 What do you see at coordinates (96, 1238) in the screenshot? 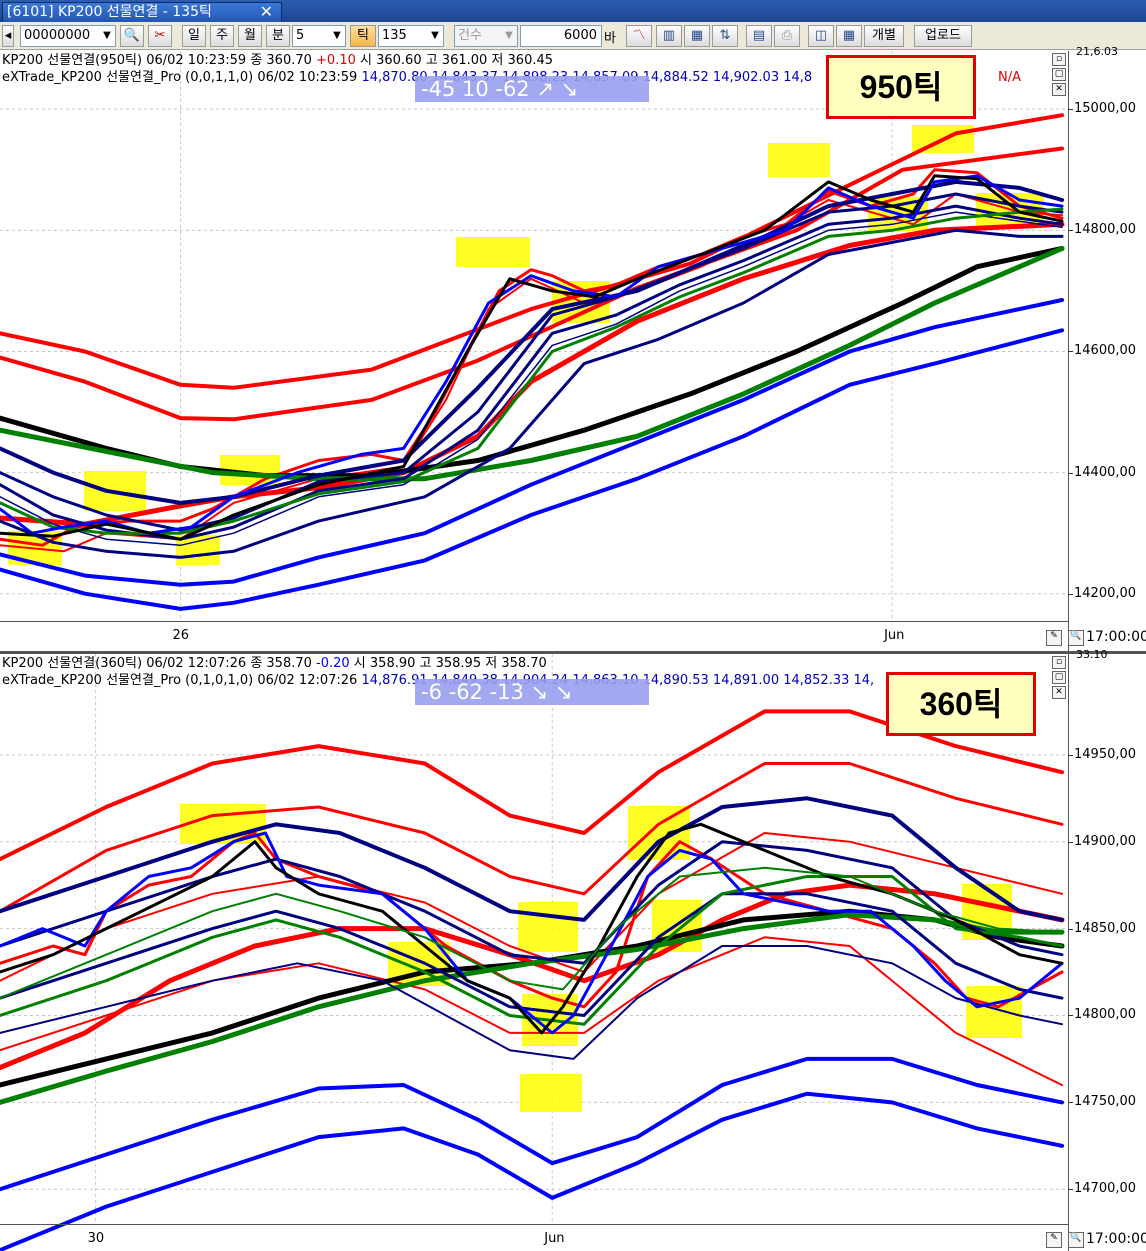
I see `x-tick-label: 30` at bounding box center [96, 1238].